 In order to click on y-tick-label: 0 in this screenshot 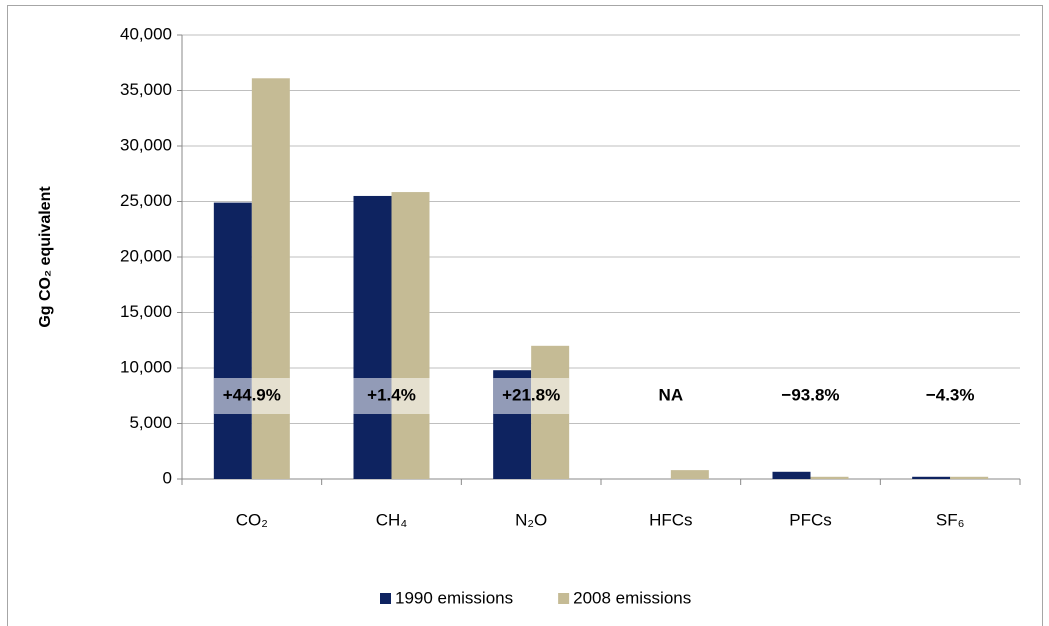, I will do `click(167, 477)`.